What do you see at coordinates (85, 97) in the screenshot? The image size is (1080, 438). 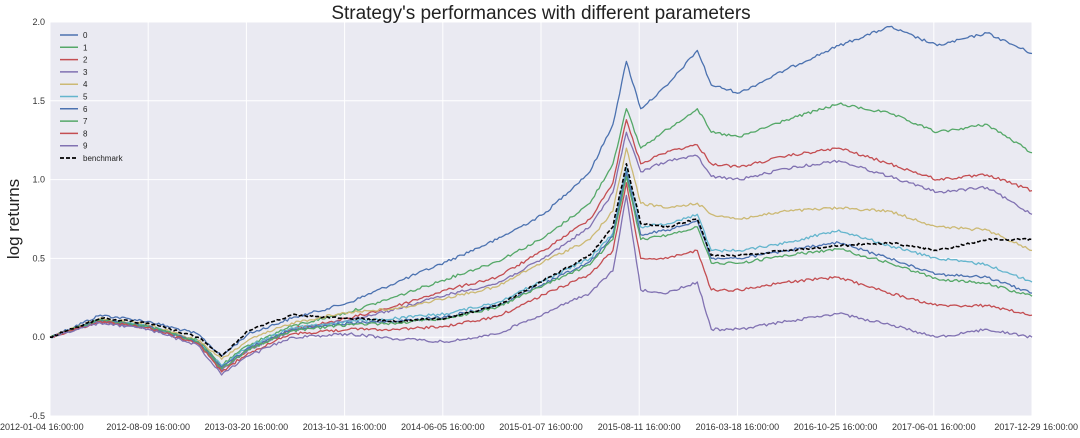 I see `legend-label-5: 5` at bounding box center [85, 97].